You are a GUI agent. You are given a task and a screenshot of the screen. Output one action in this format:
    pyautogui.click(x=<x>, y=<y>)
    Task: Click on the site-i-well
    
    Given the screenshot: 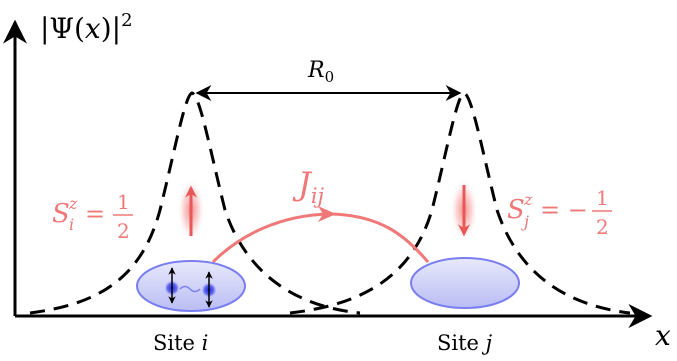 What is the action you would take?
    pyautogui.click(x=191, y=286)
    